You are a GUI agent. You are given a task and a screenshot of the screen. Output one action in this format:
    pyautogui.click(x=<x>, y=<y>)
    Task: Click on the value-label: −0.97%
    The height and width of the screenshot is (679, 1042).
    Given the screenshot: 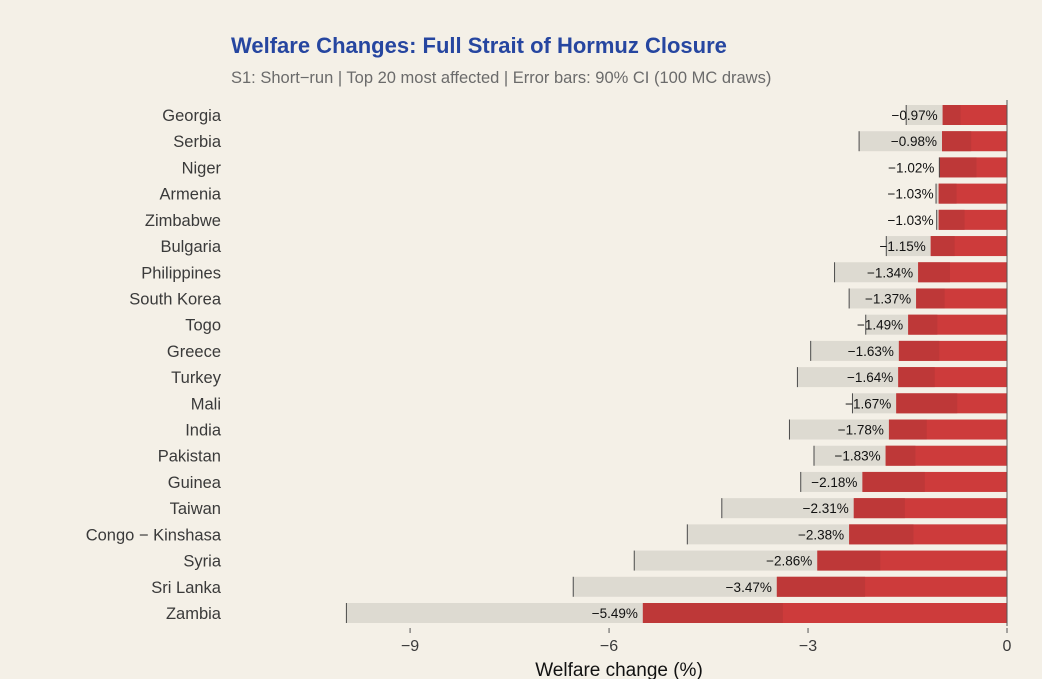 What is the action you would take?
    pyautogui.click(x=914, y=115)
    